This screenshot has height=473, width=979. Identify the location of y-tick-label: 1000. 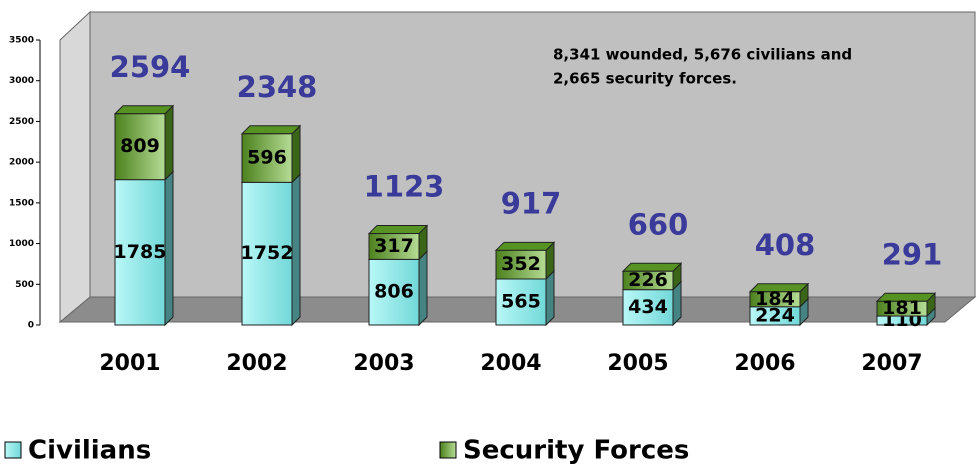
(21, 244).